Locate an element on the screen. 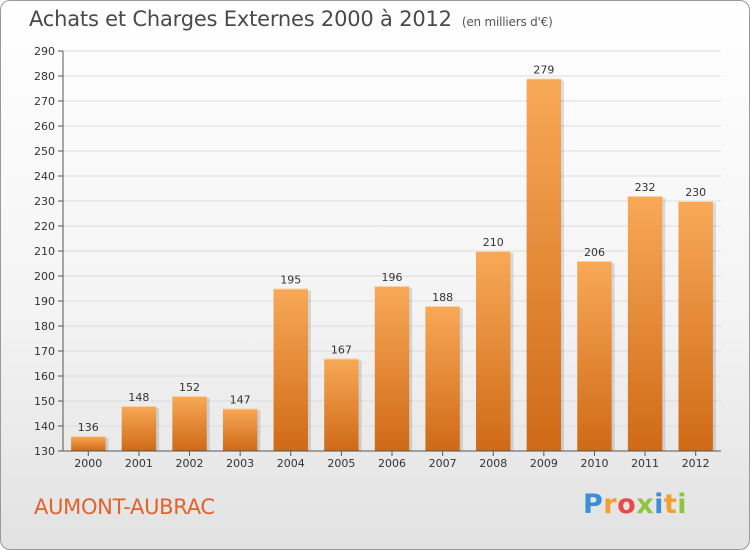  y-tick-label: 250 is located at coordinates (44, 151).